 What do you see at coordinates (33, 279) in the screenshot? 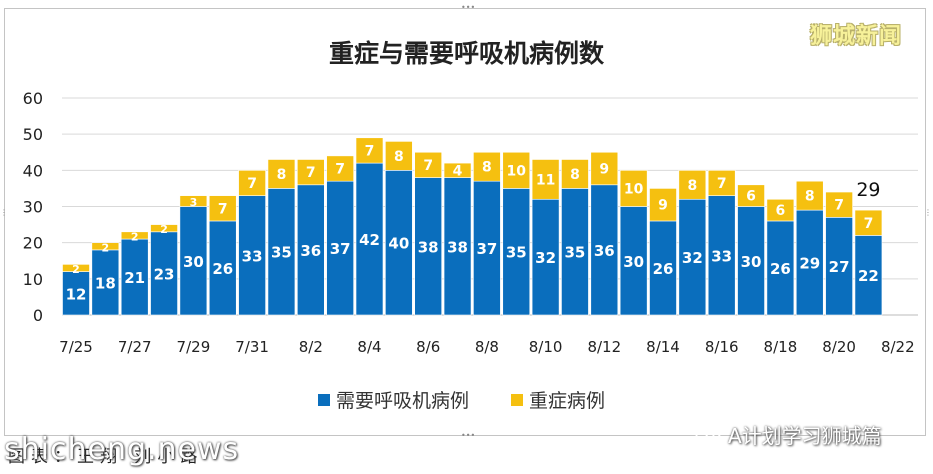
I see `y-tick-label: 10` at bounding box center [33, 279].